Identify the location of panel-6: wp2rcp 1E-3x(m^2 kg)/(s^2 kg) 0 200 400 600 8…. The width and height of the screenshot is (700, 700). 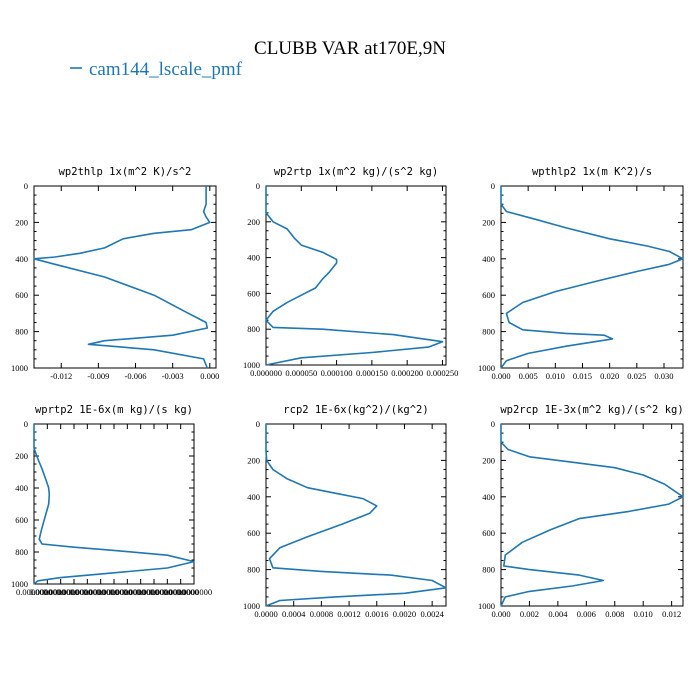
(581, 511).